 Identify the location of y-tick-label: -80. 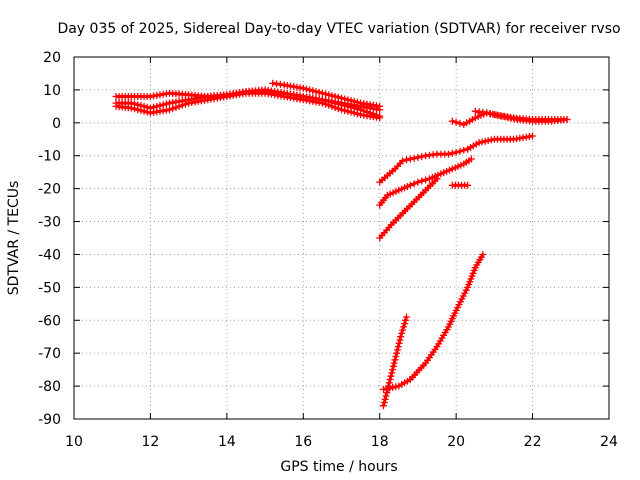
(49, 387).